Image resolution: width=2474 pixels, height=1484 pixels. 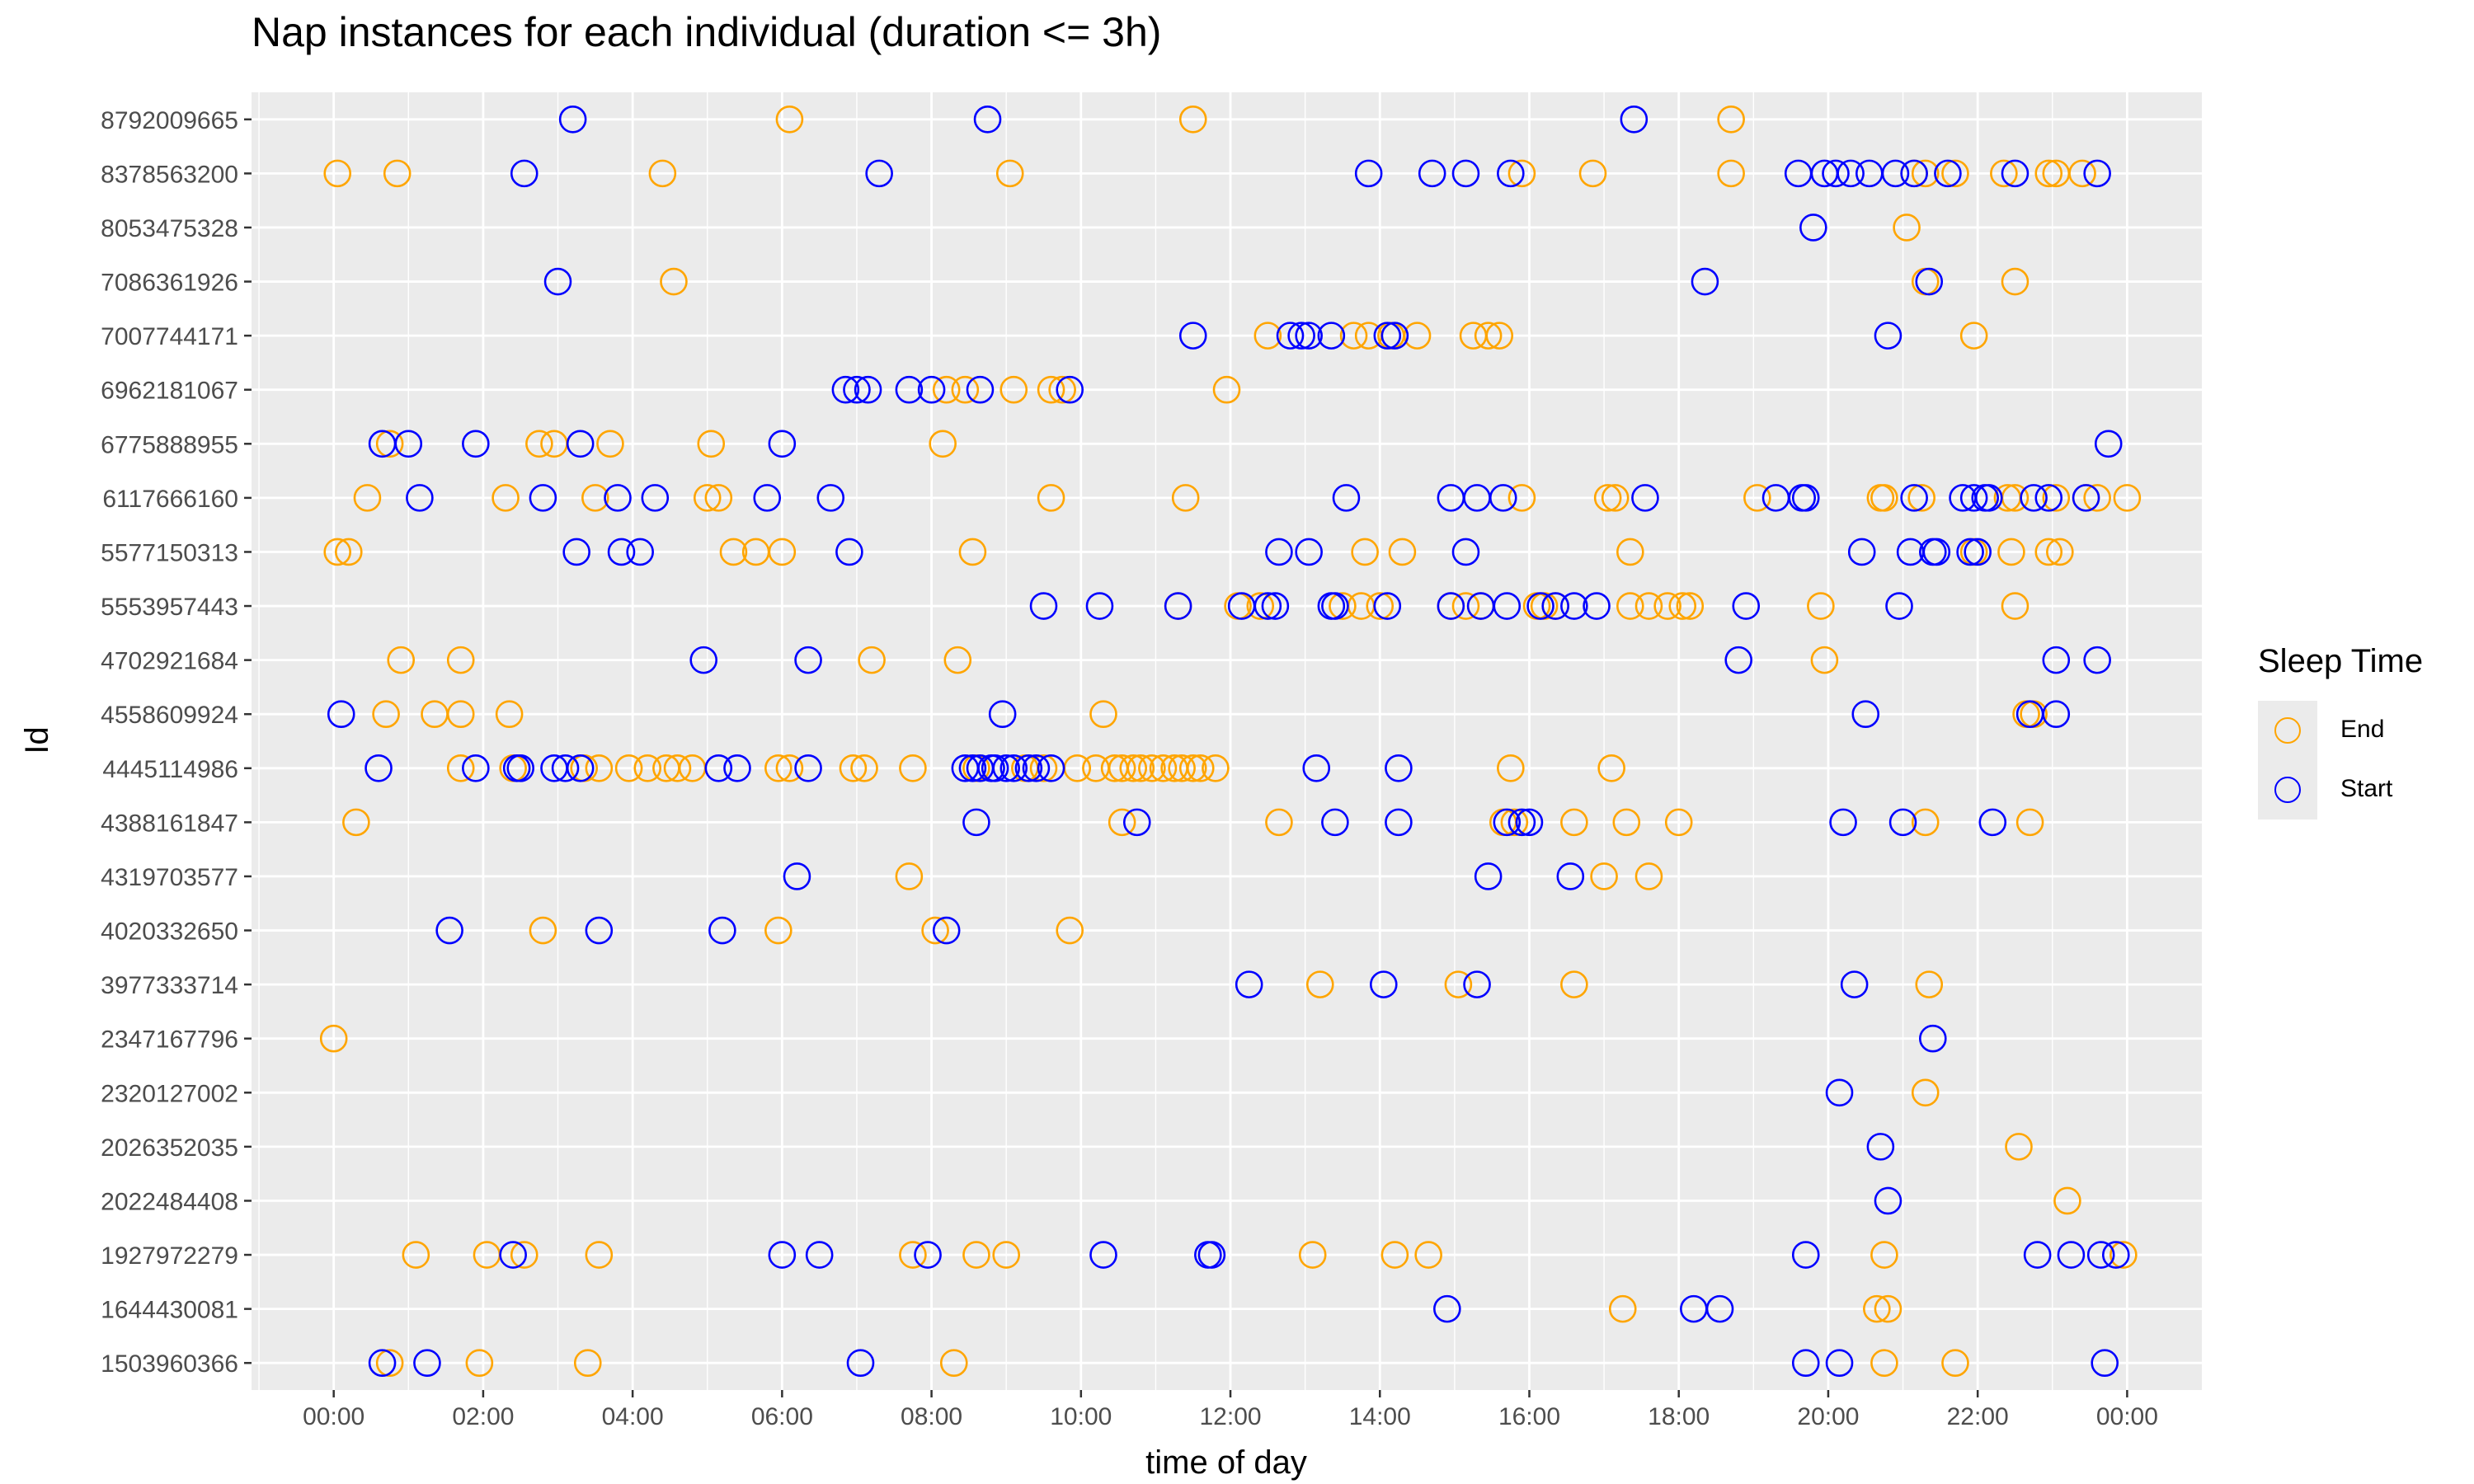 What do you see at coordinates (169, 228) in the screenshot?
I see `y-tick-label: 8053475328` at bounding box center [169, 228].